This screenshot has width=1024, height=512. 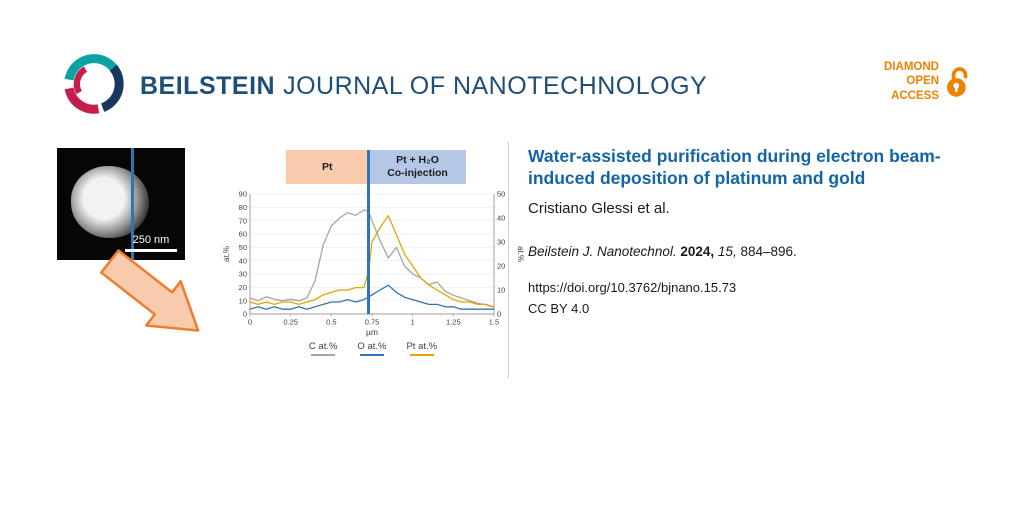 What do you see at coordinates (243, 300) in the screenshot?
I see `left-tick-label: 10` at bounding box center [243, 300].